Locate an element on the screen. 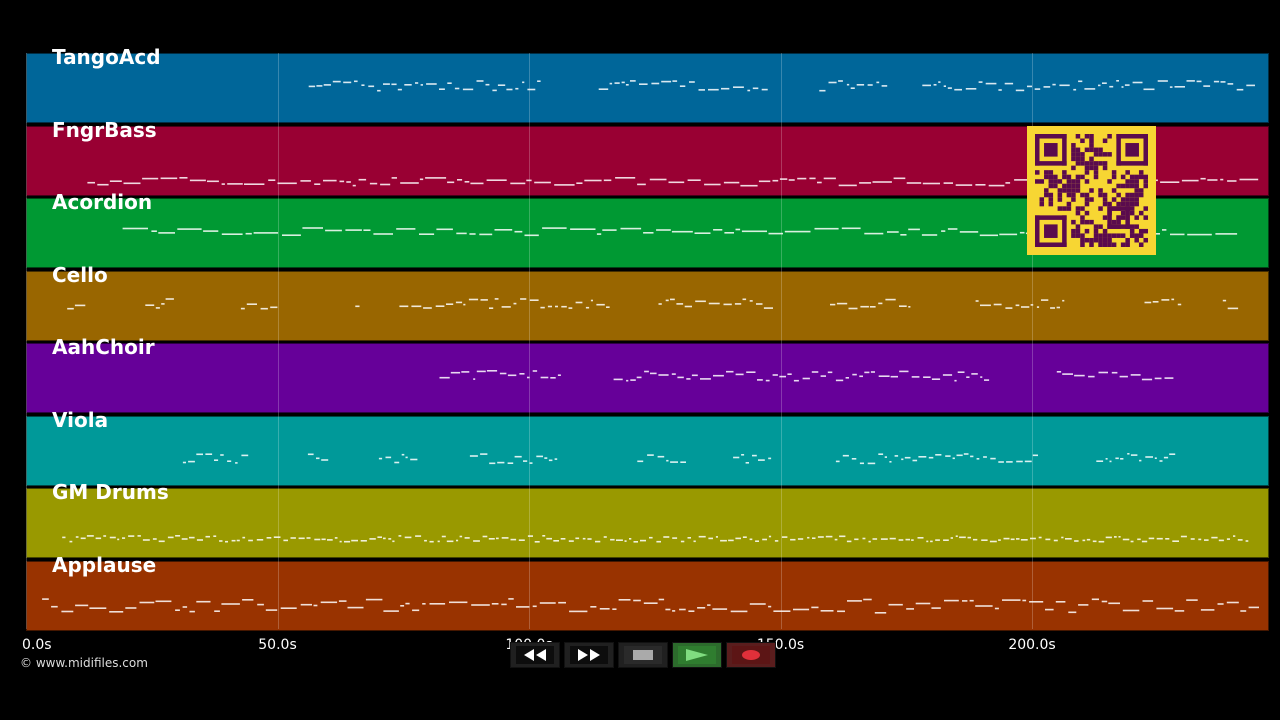  track-name: Applause is located at coordinates (104, 564).